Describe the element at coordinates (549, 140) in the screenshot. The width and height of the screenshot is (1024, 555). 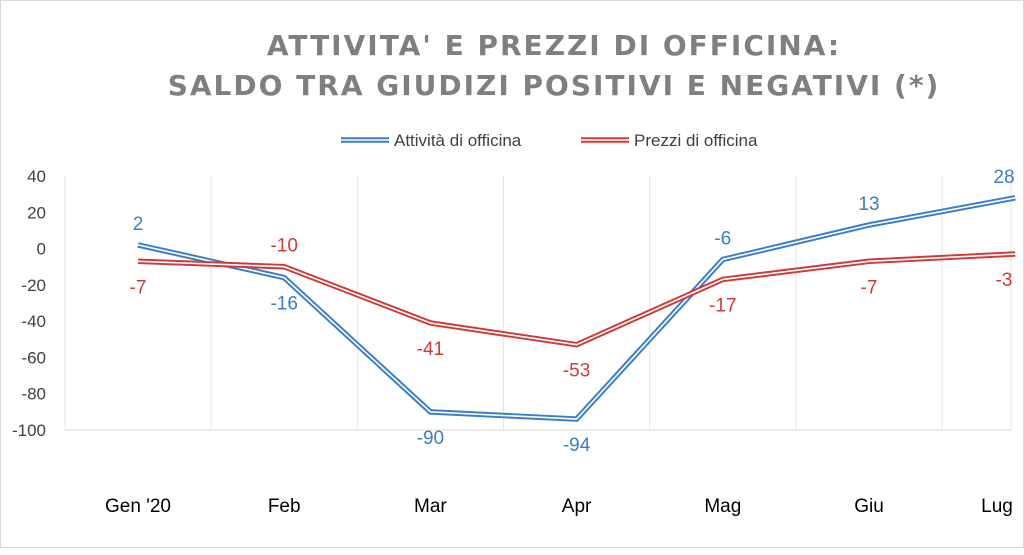
I see `legend: Attività di officina Prezzi di officina` at that location.